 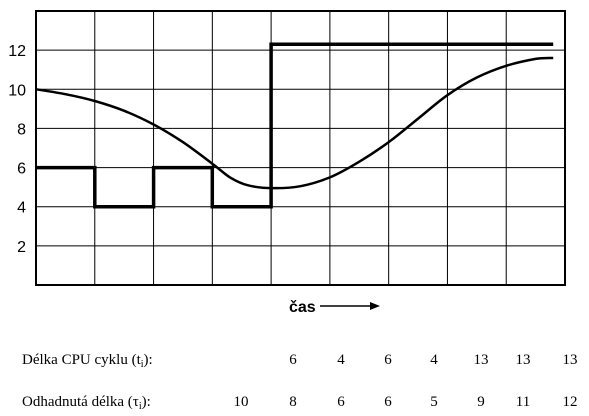 I want to click on time-arrow-head, so click(x=375, y=306).